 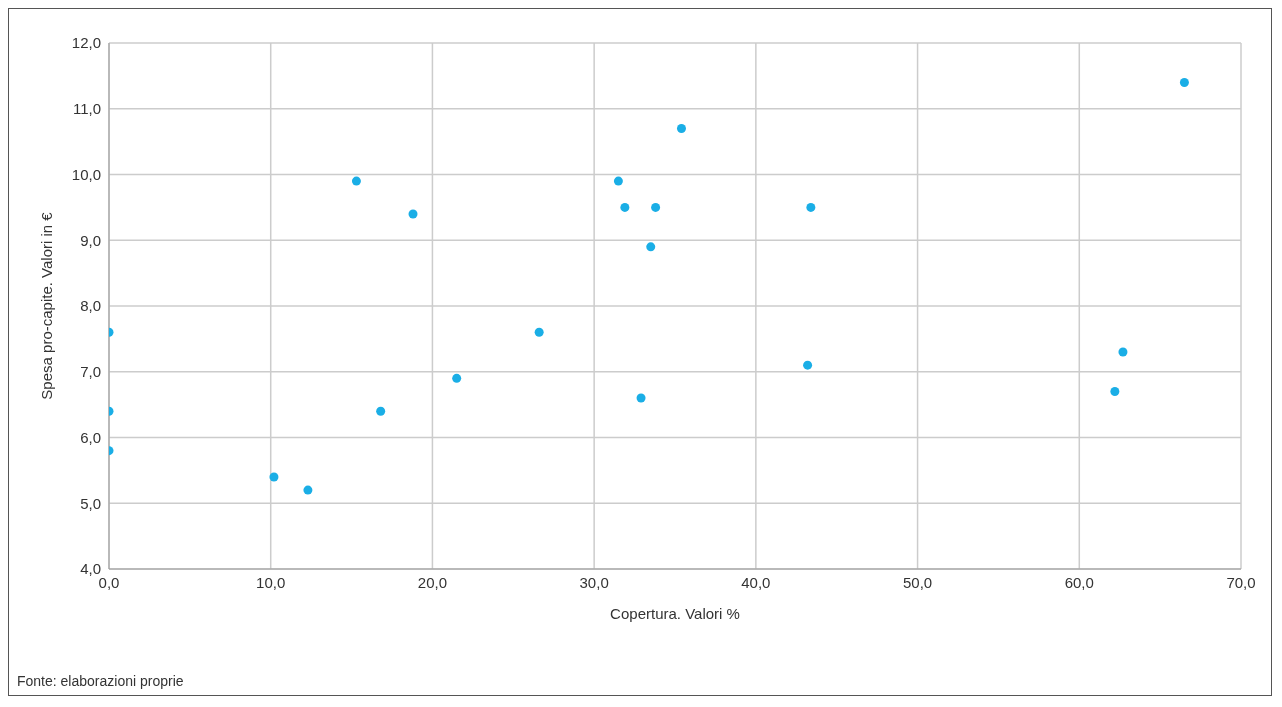 What do you see at coordinates (1079, 582) in the screenshot?
I see `x-tick-label: 60,0` at bounding box center [1079, 582].